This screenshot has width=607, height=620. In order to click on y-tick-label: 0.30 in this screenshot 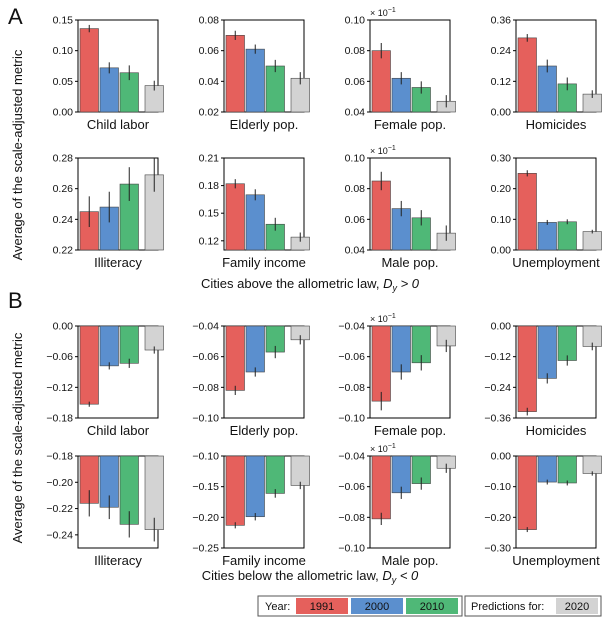, I will do `click(501, 159)`.